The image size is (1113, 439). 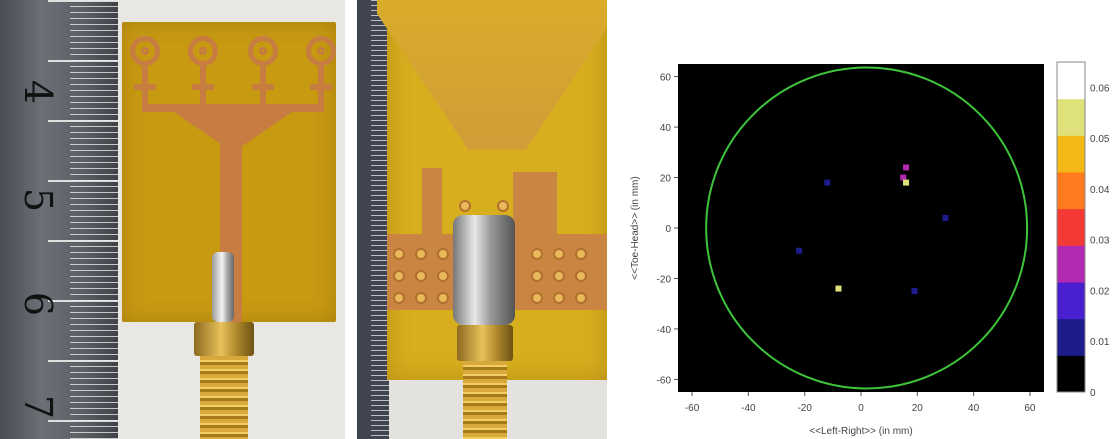 What do you see at coordinates (692, 408) in the screenshot?
I see `x-tick-label: -60` at bounding box center [692, 408].